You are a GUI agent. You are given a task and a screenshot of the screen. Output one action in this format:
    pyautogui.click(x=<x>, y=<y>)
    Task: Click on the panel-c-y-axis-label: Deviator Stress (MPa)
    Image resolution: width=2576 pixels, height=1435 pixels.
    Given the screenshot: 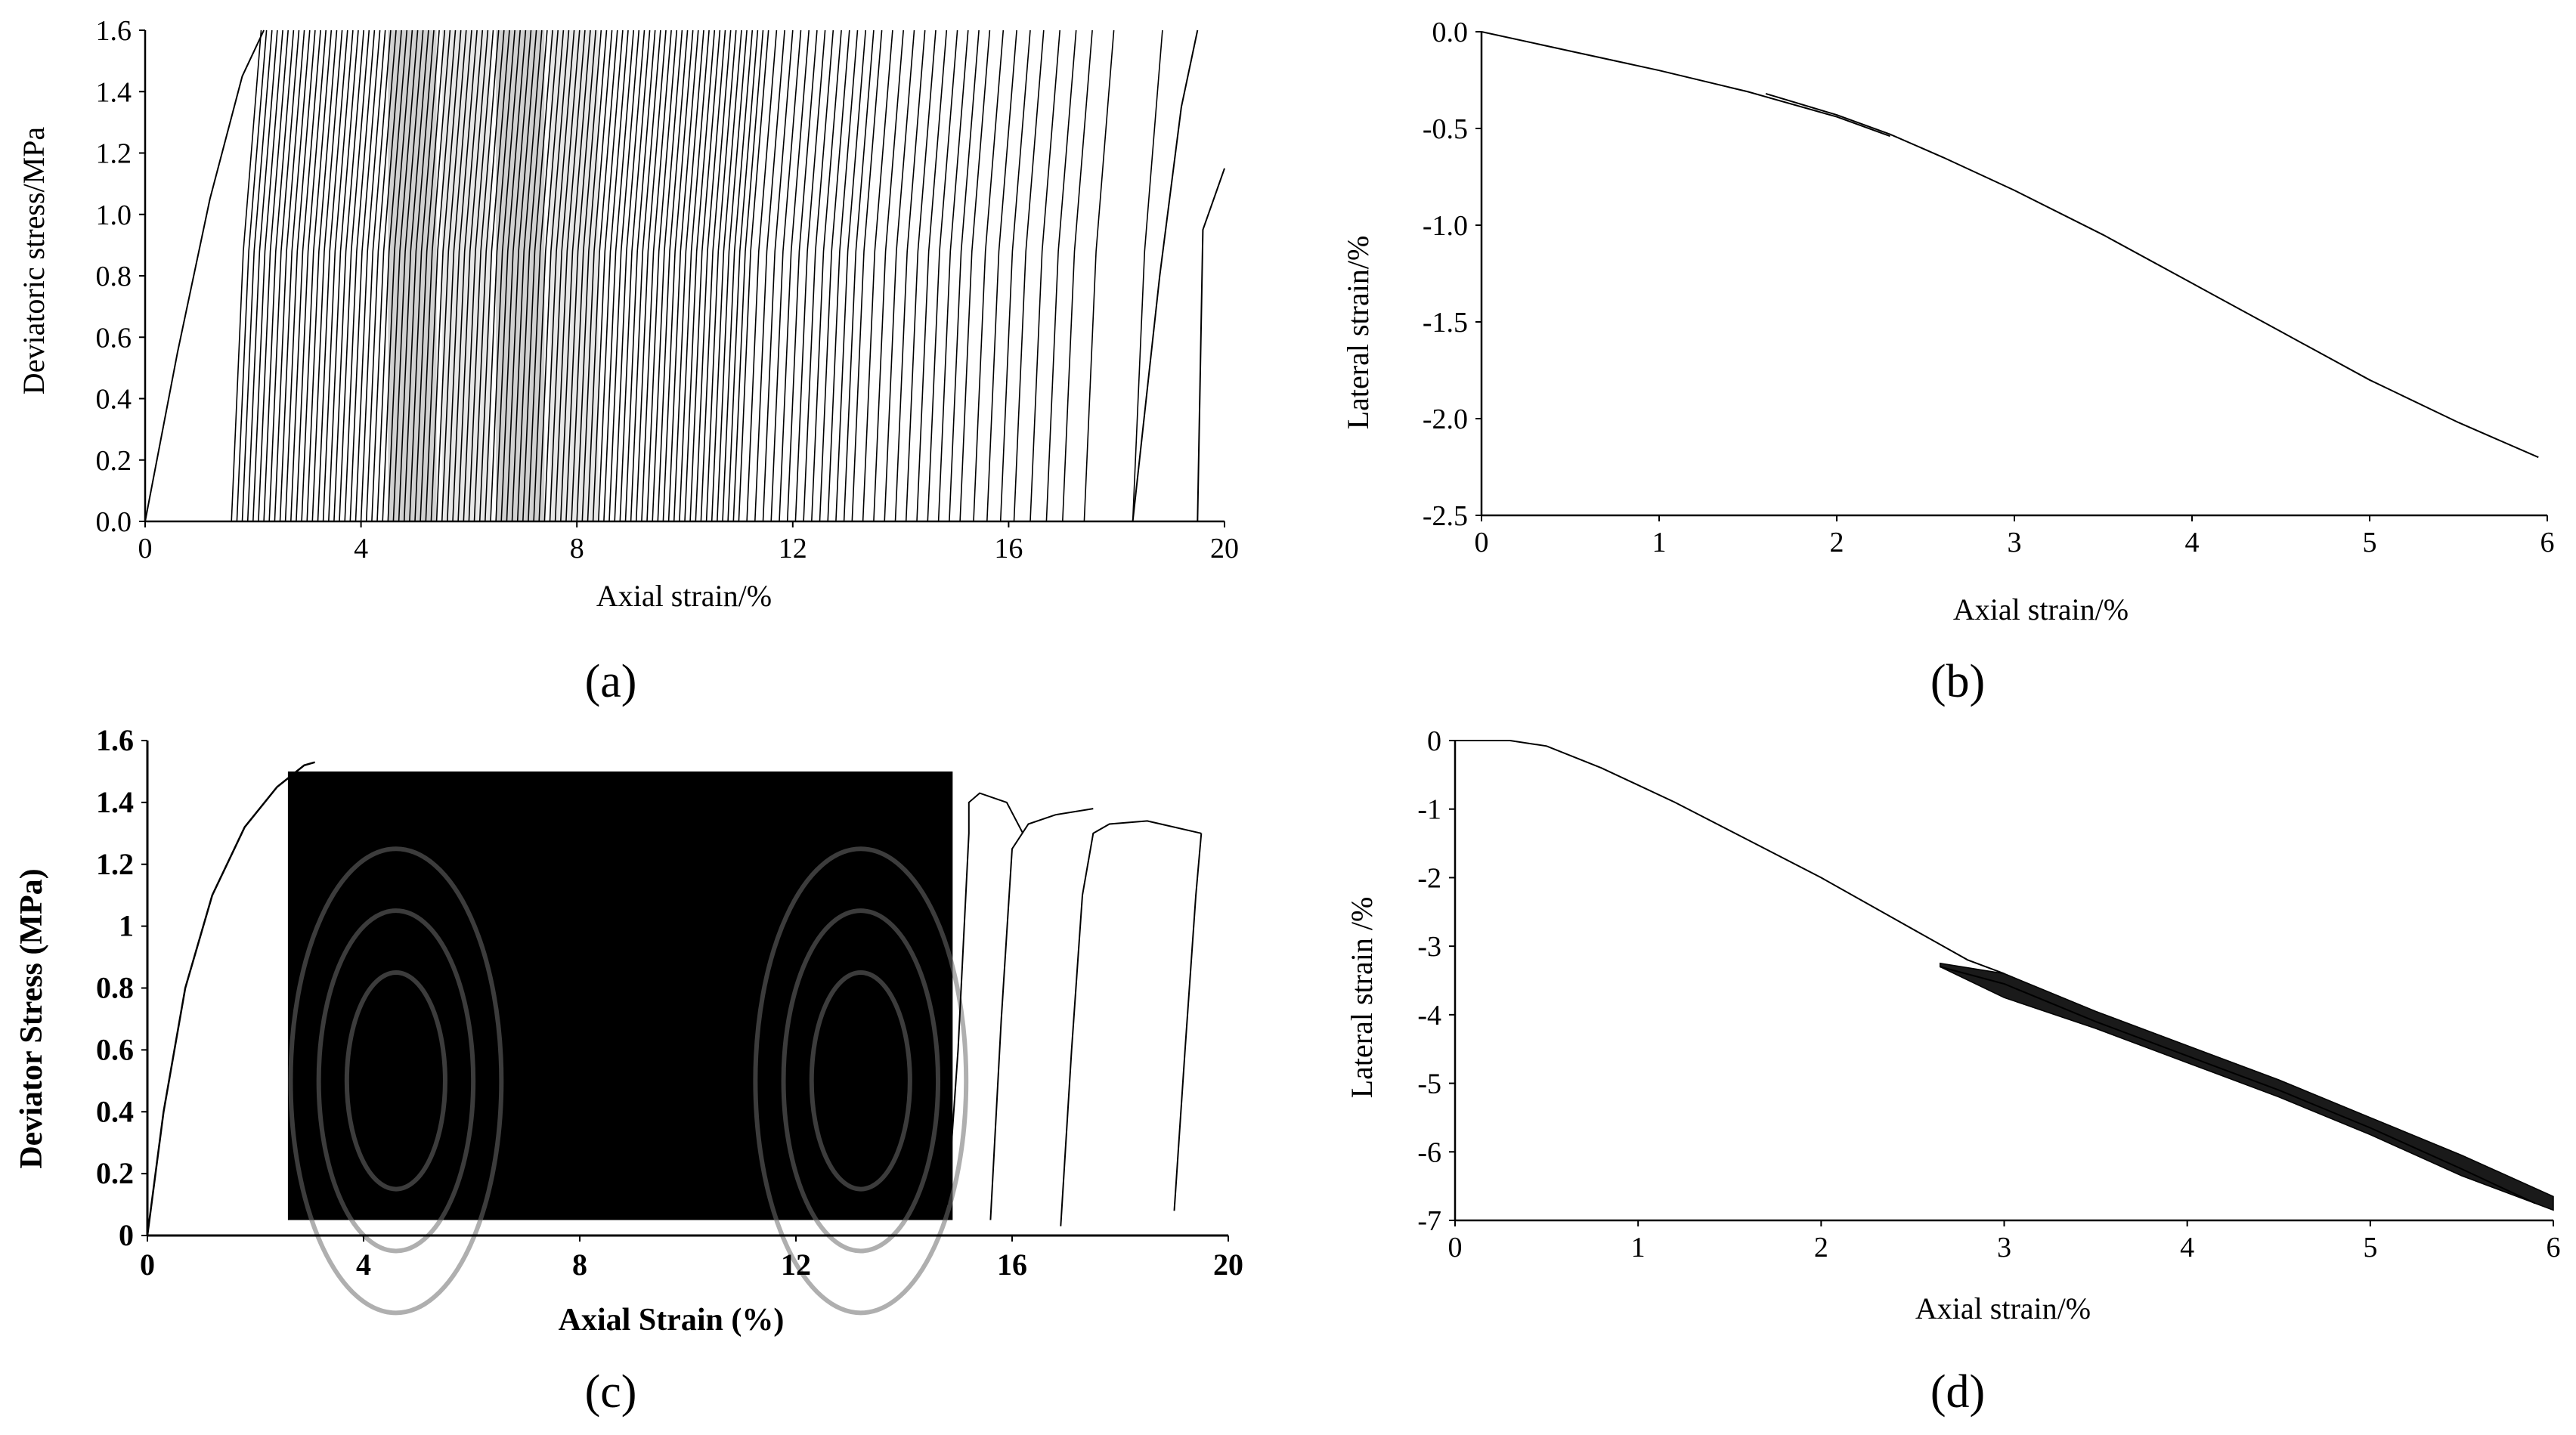 What is the action you would take?
    pyautogui.click(x=31, y=1018)
    